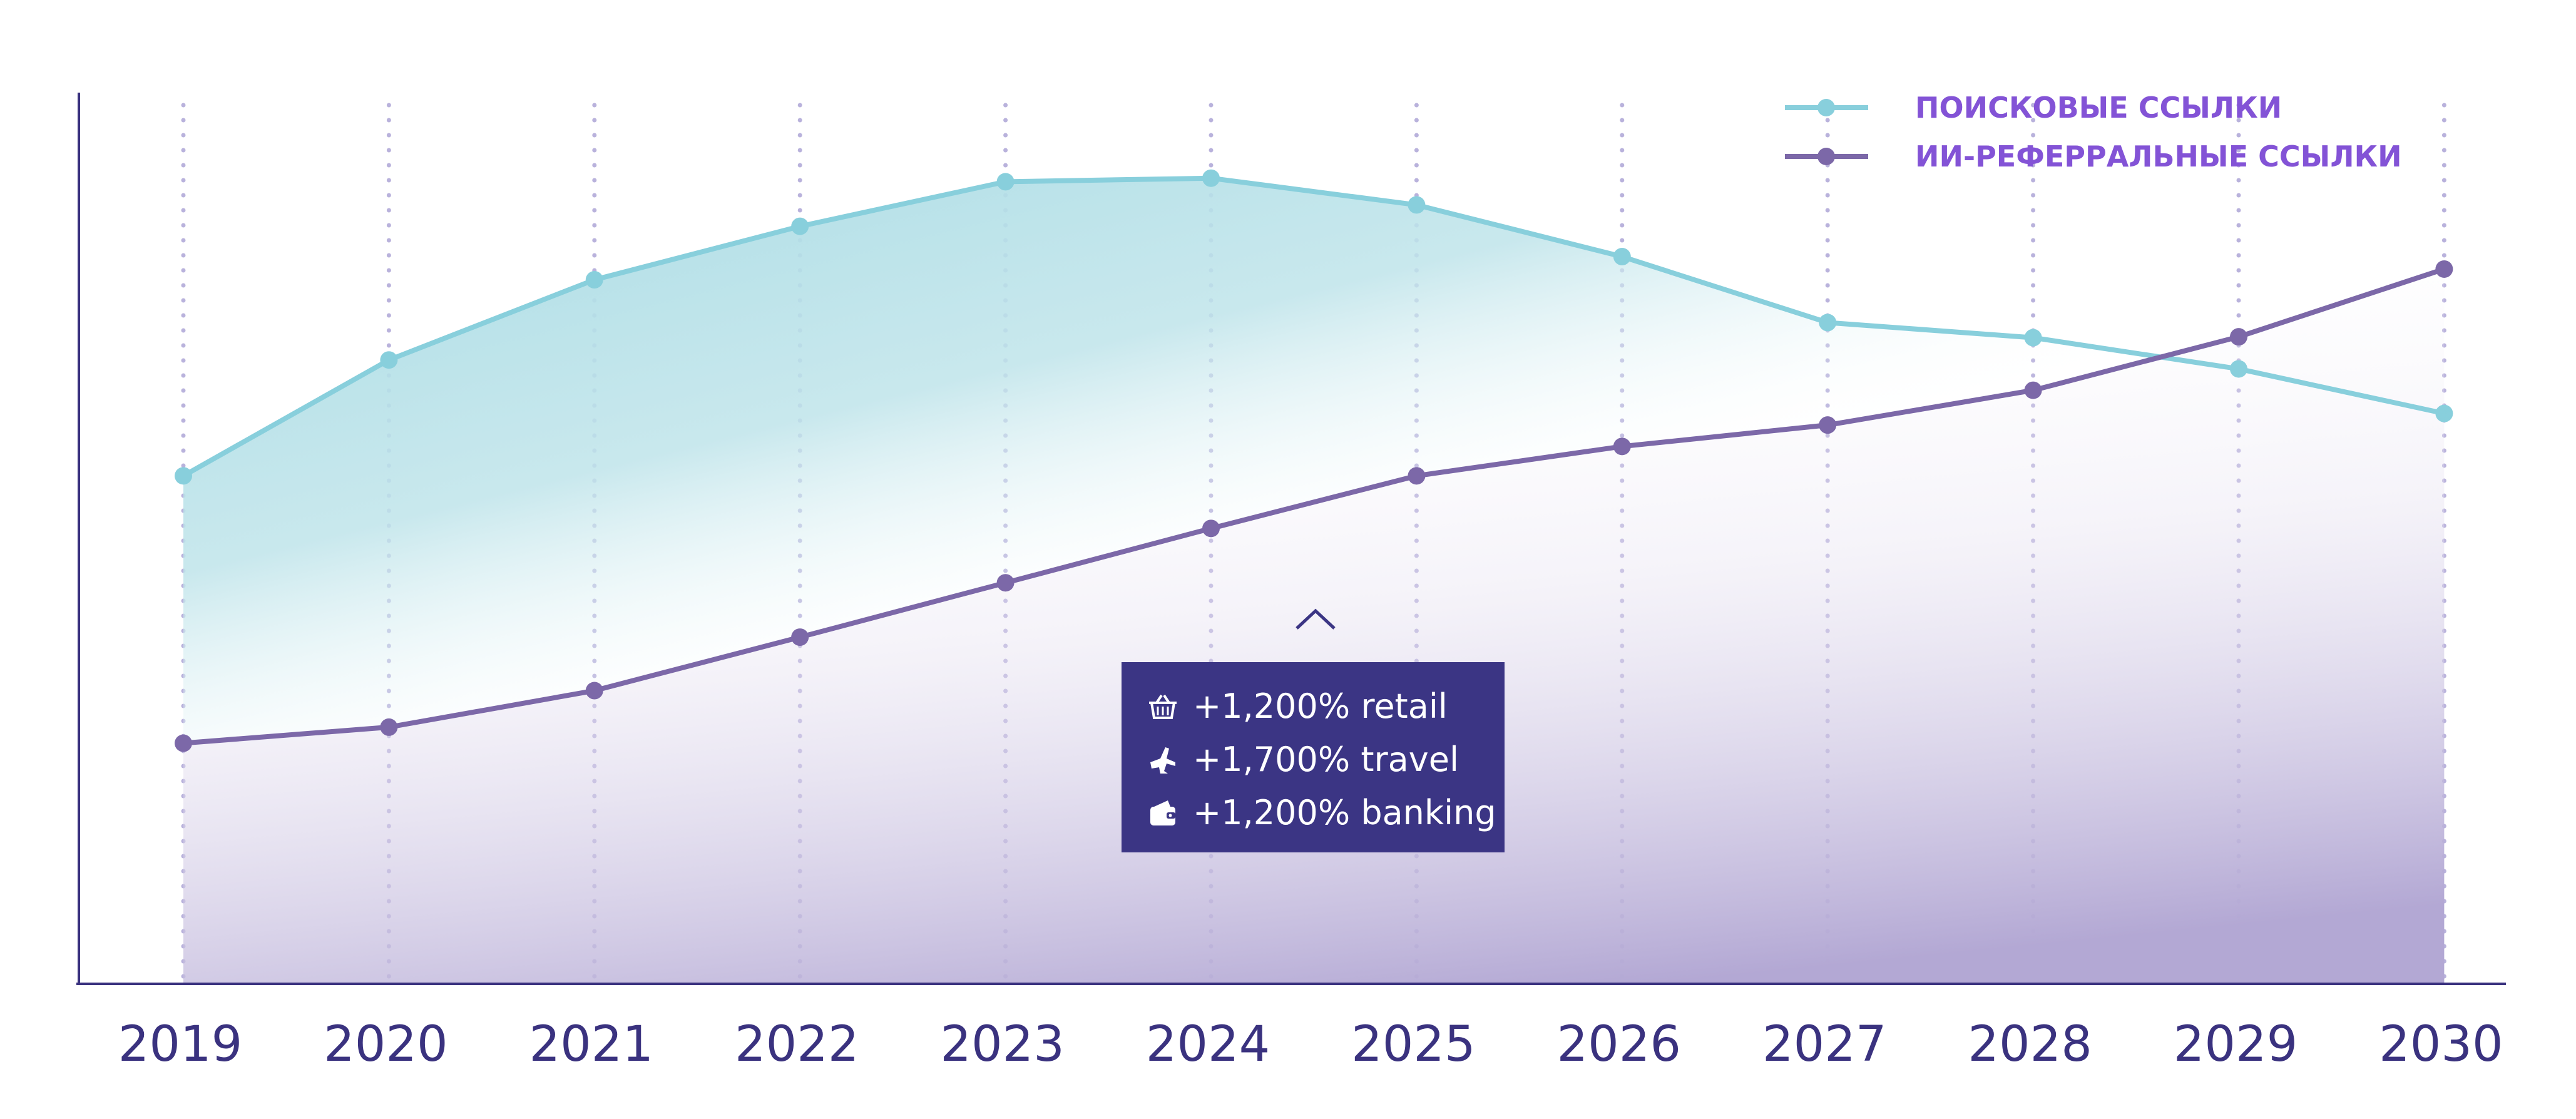 This screenshot has width=2576, height=1119. What do you see at coordinates (1622, 257) in the screenshot?
I see `point-0-2026` at bounding box center [1622, 257].